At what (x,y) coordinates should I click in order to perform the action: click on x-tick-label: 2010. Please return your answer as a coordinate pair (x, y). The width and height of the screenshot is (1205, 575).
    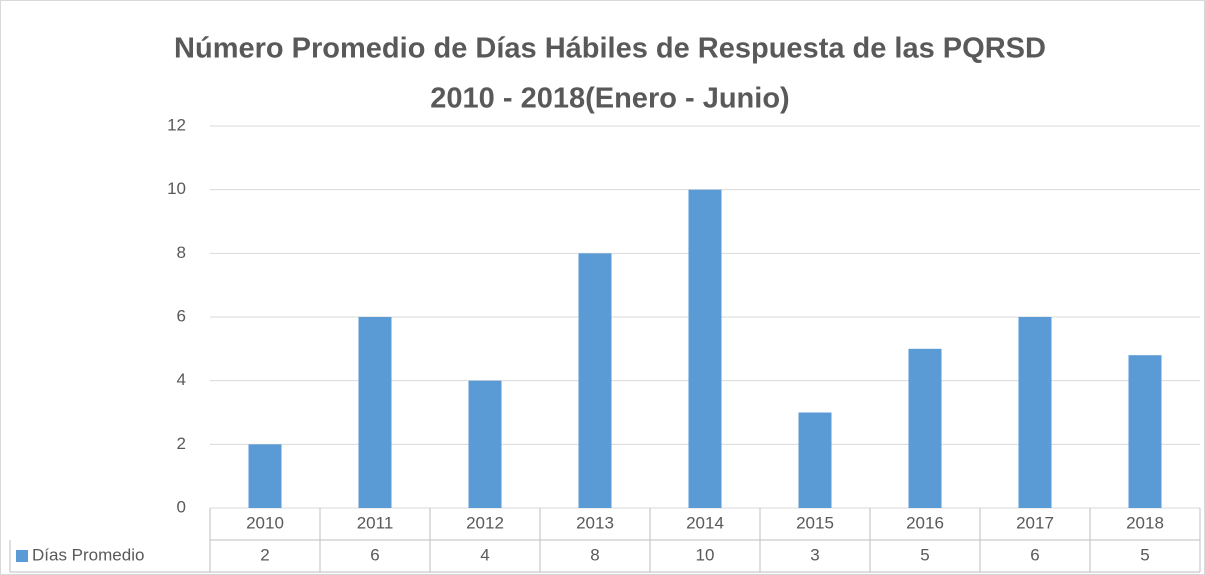
    Looking at the image, I should click on (265, 522).